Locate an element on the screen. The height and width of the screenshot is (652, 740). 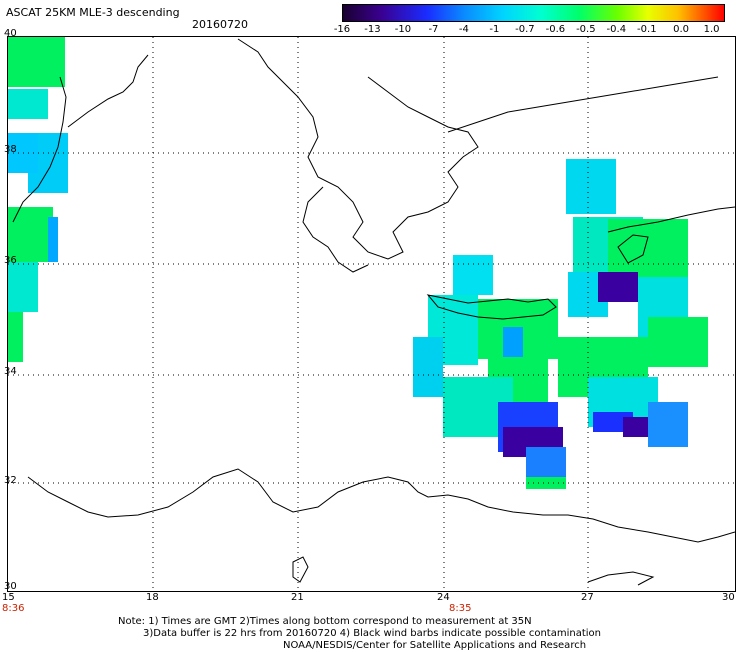
color-tick: -0.4 is located at coordinates (616, 29).